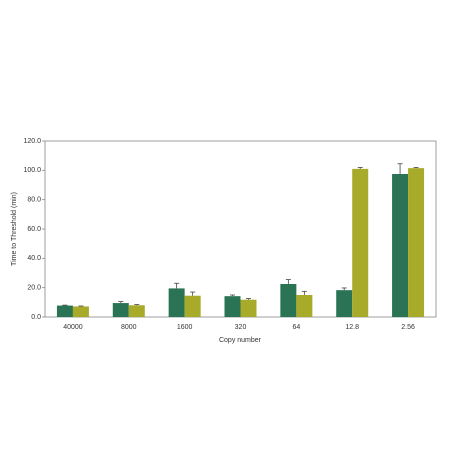 The height and width of the screenshot is (450, 450). Describe the element at coordinates (129, 327) in the screenshot. I see `x-tick-label: 8000` at that location.